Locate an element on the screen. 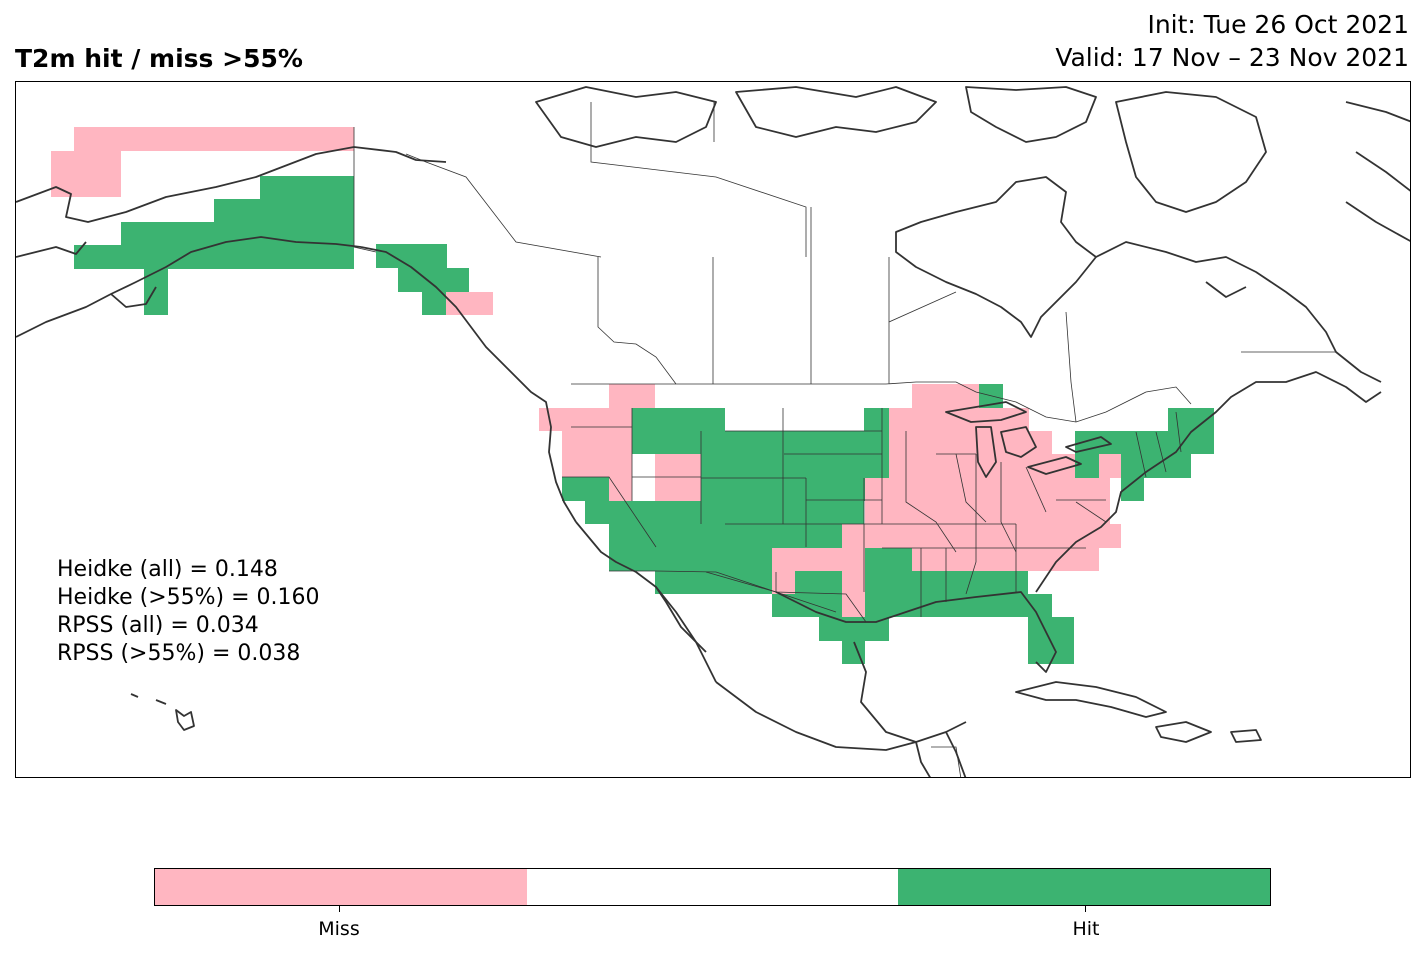 This screenshot has width=1425, height=956. colorbar-neutral-segment is located at coordinates (712, 887).